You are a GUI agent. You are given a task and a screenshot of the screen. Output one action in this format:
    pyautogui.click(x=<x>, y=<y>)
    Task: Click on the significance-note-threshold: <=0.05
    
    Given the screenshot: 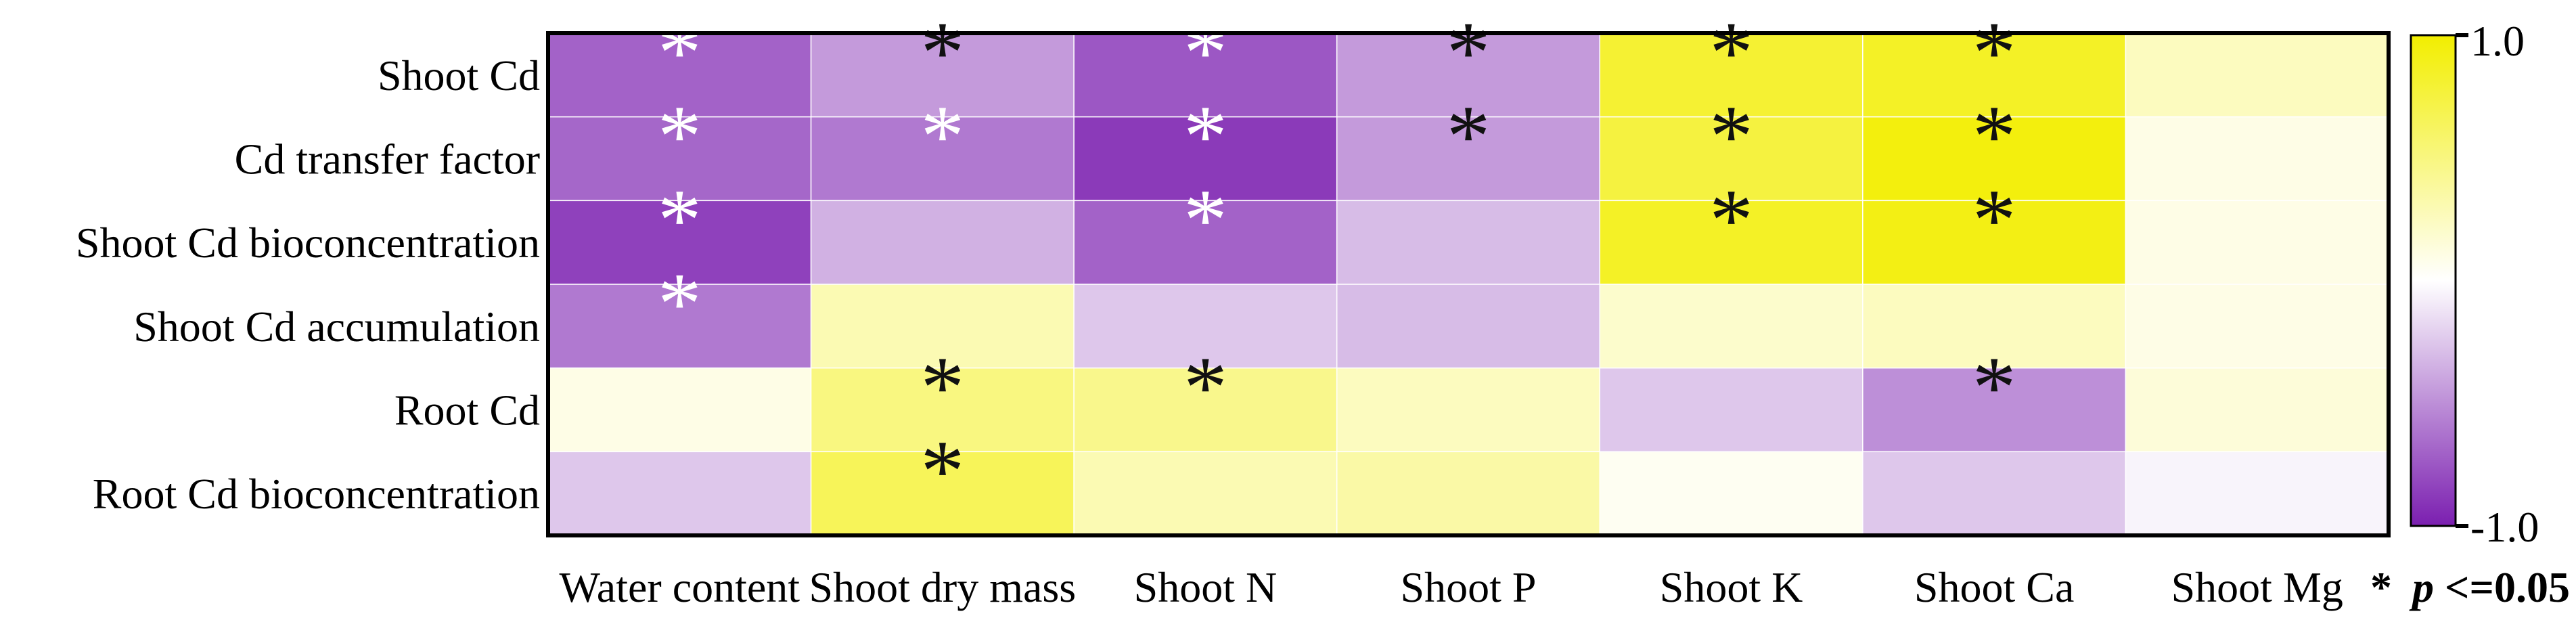 What is the action you would take?
    pyautogui.click(x=2507, y=587)
    